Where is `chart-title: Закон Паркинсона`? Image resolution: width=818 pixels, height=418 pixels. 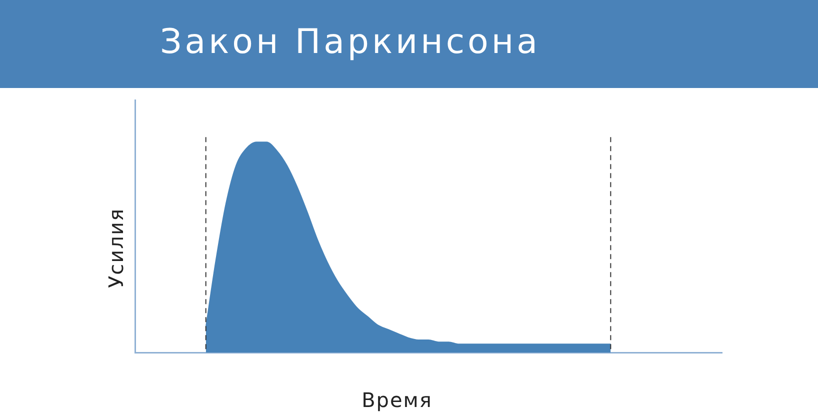 chart-title: Закон Паркинсона is located at coordinates (350, 42).